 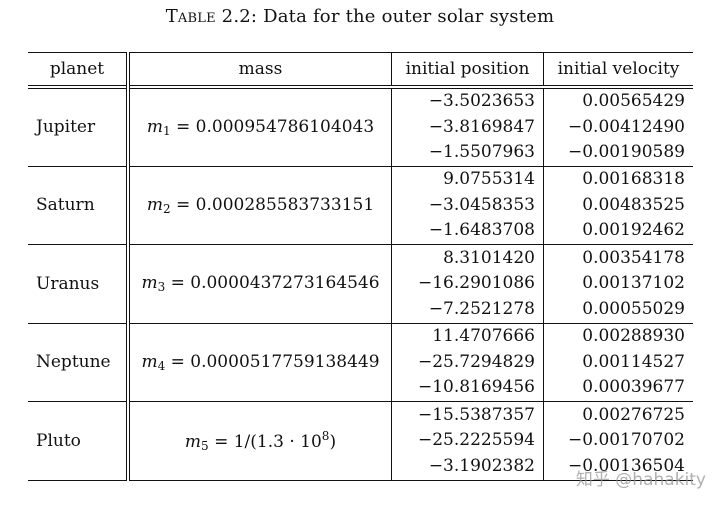 I want to click on velocity-y: 0.00114527, so click(x=633, y=361).